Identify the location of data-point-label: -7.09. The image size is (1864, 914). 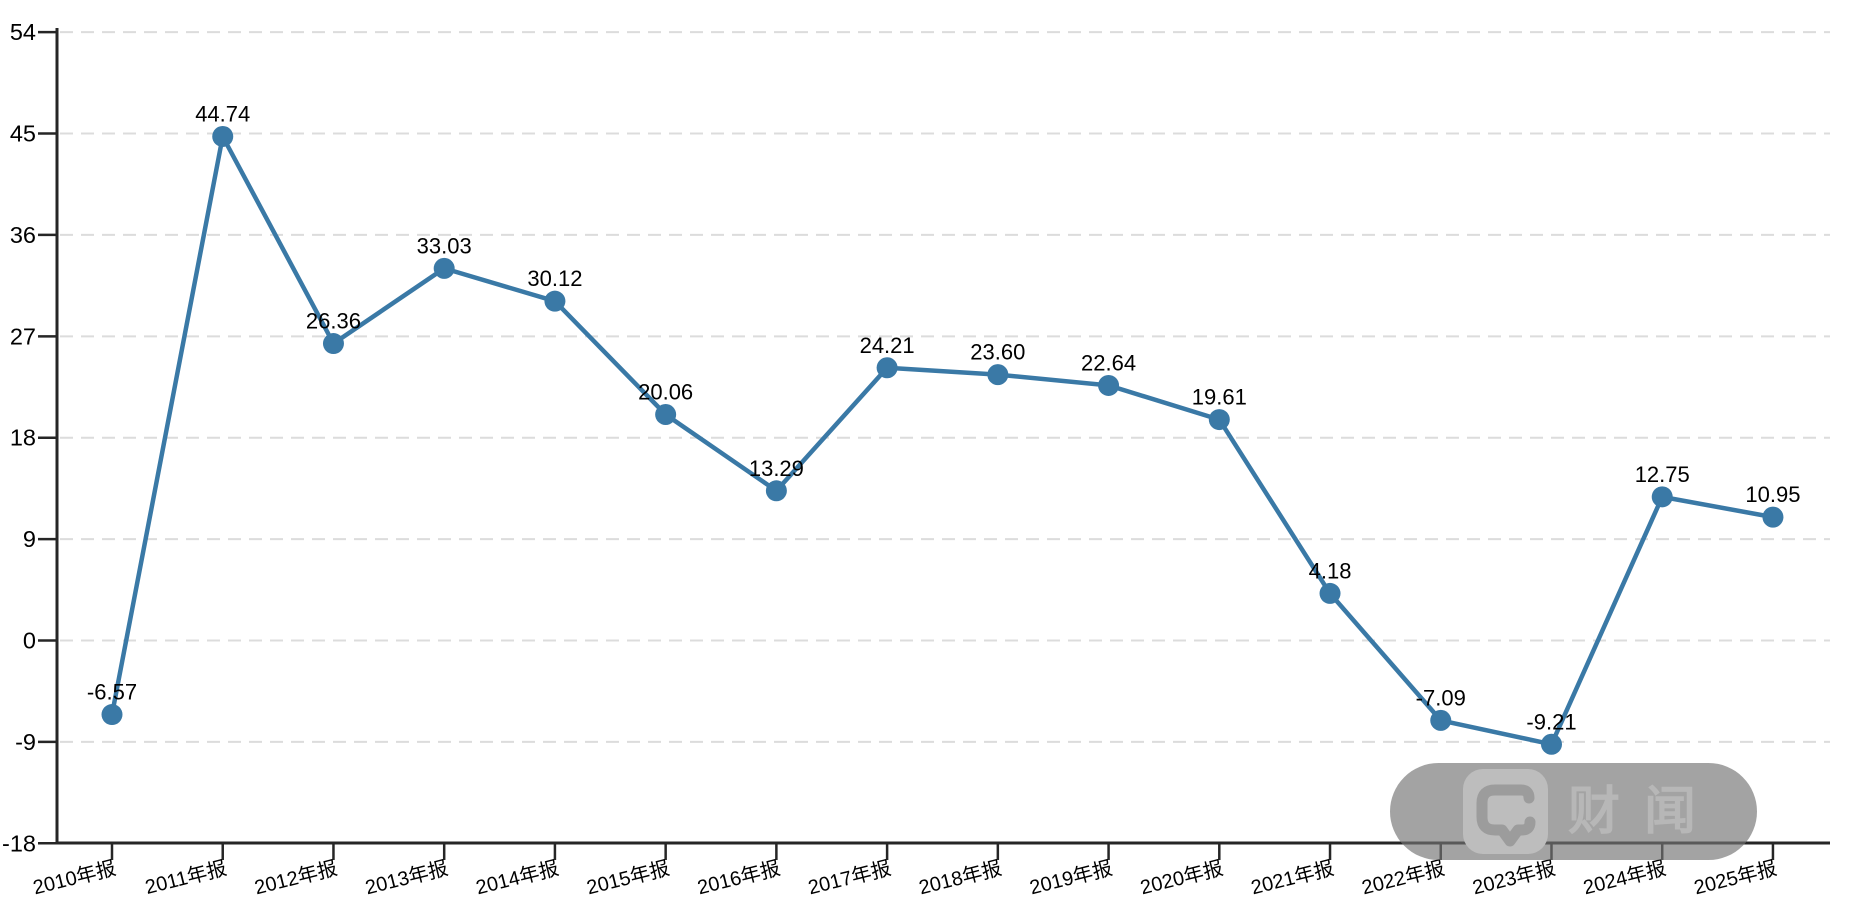
(1441, 697).